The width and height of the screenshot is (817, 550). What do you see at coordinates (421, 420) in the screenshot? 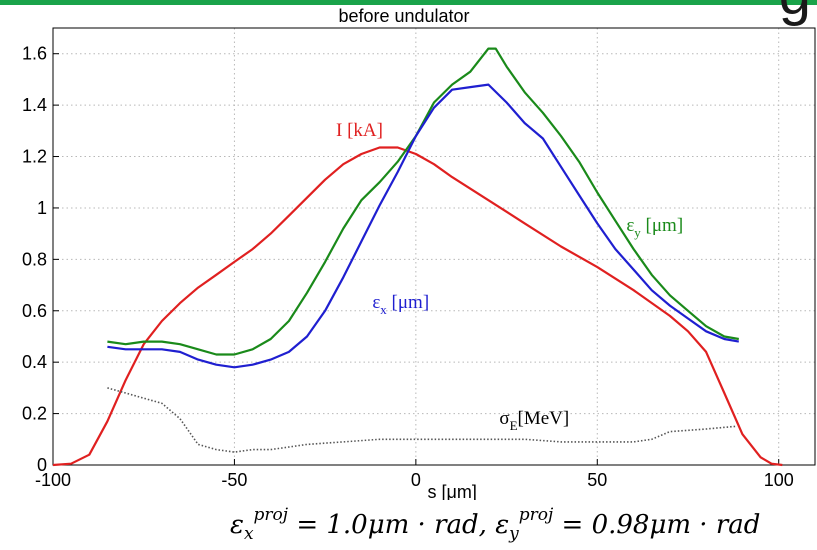
I see `series-line-e-mev` at bounding box center [421, 420].